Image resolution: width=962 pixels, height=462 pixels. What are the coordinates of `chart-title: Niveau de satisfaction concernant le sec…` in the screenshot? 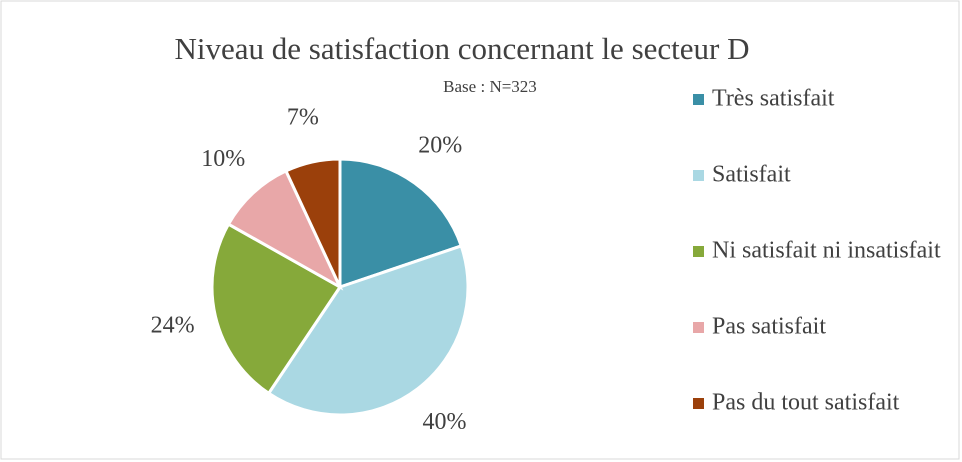 It's located at (462, 48).